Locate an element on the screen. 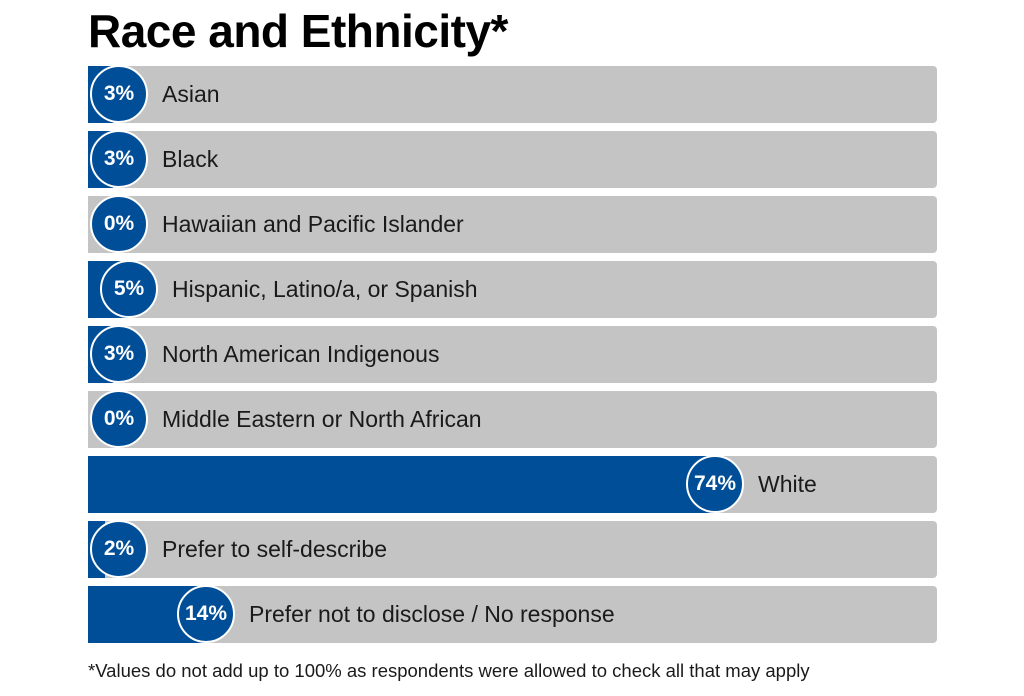  category-label: Middle Eastern or North African is located at coordinates (322, 419).